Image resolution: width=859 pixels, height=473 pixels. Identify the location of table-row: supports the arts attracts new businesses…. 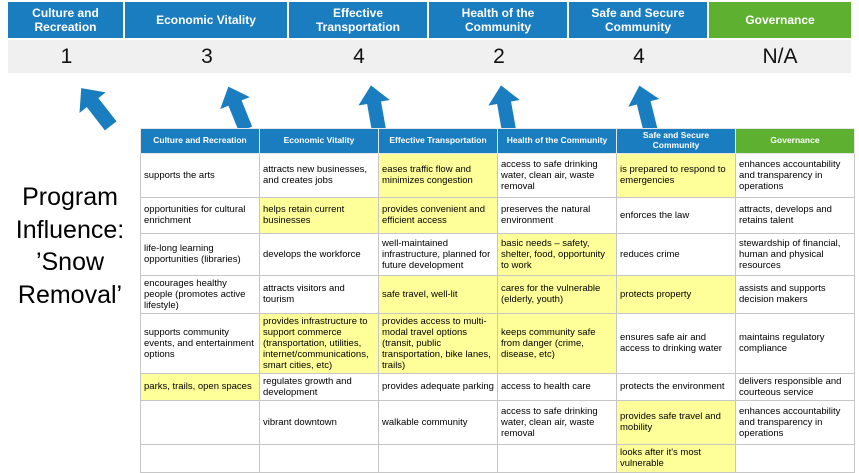
(497, 175).